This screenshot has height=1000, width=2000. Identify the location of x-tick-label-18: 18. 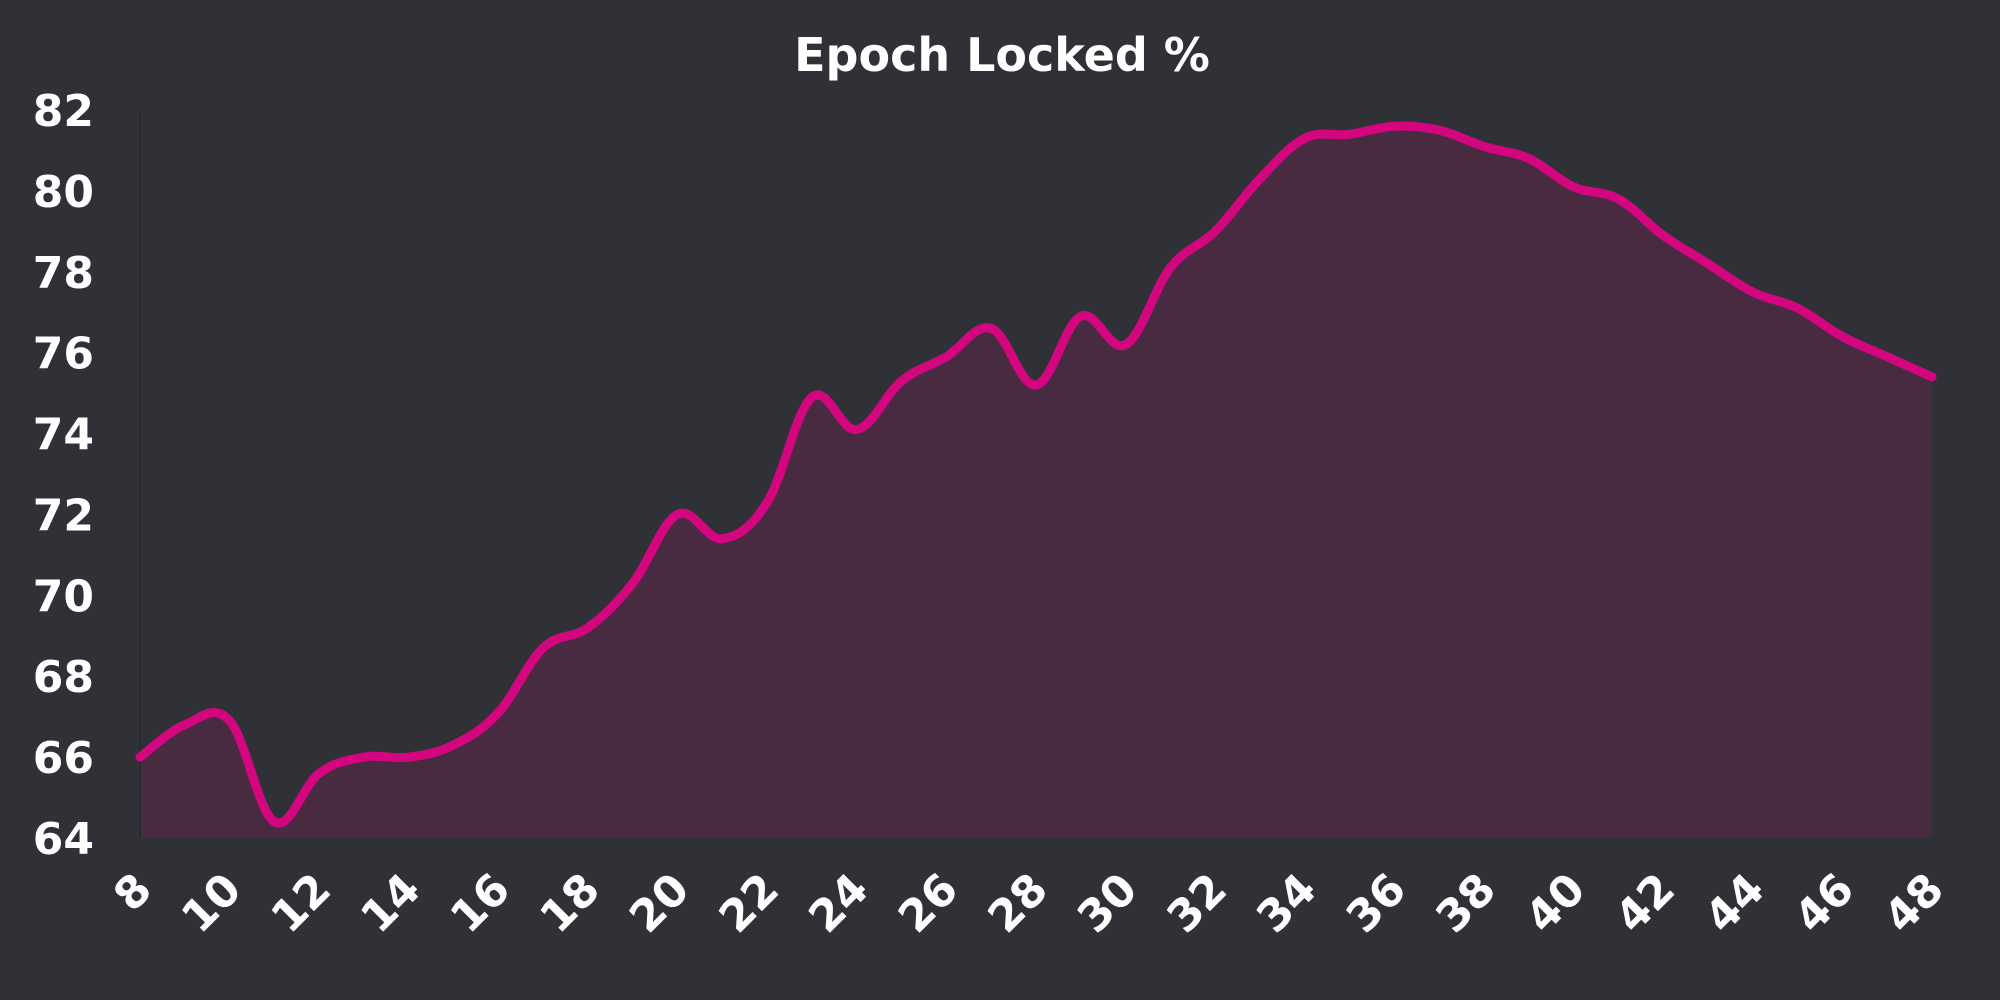
(569, 903).